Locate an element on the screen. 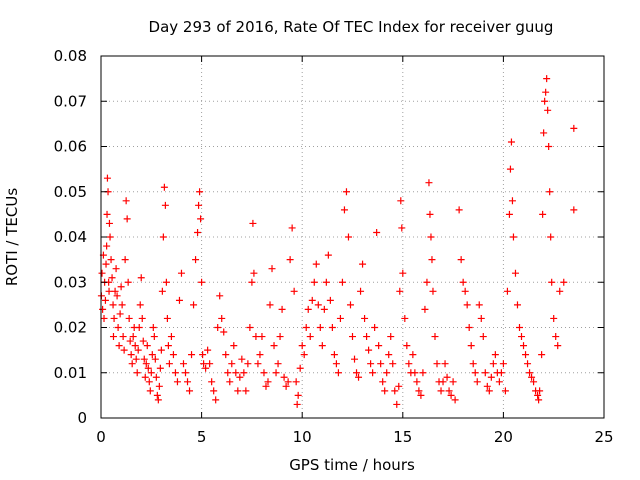 Image resolution: width=640 pixels, height=480 pixels. x-tick-label: 10 is located at coordinates (302, 437).